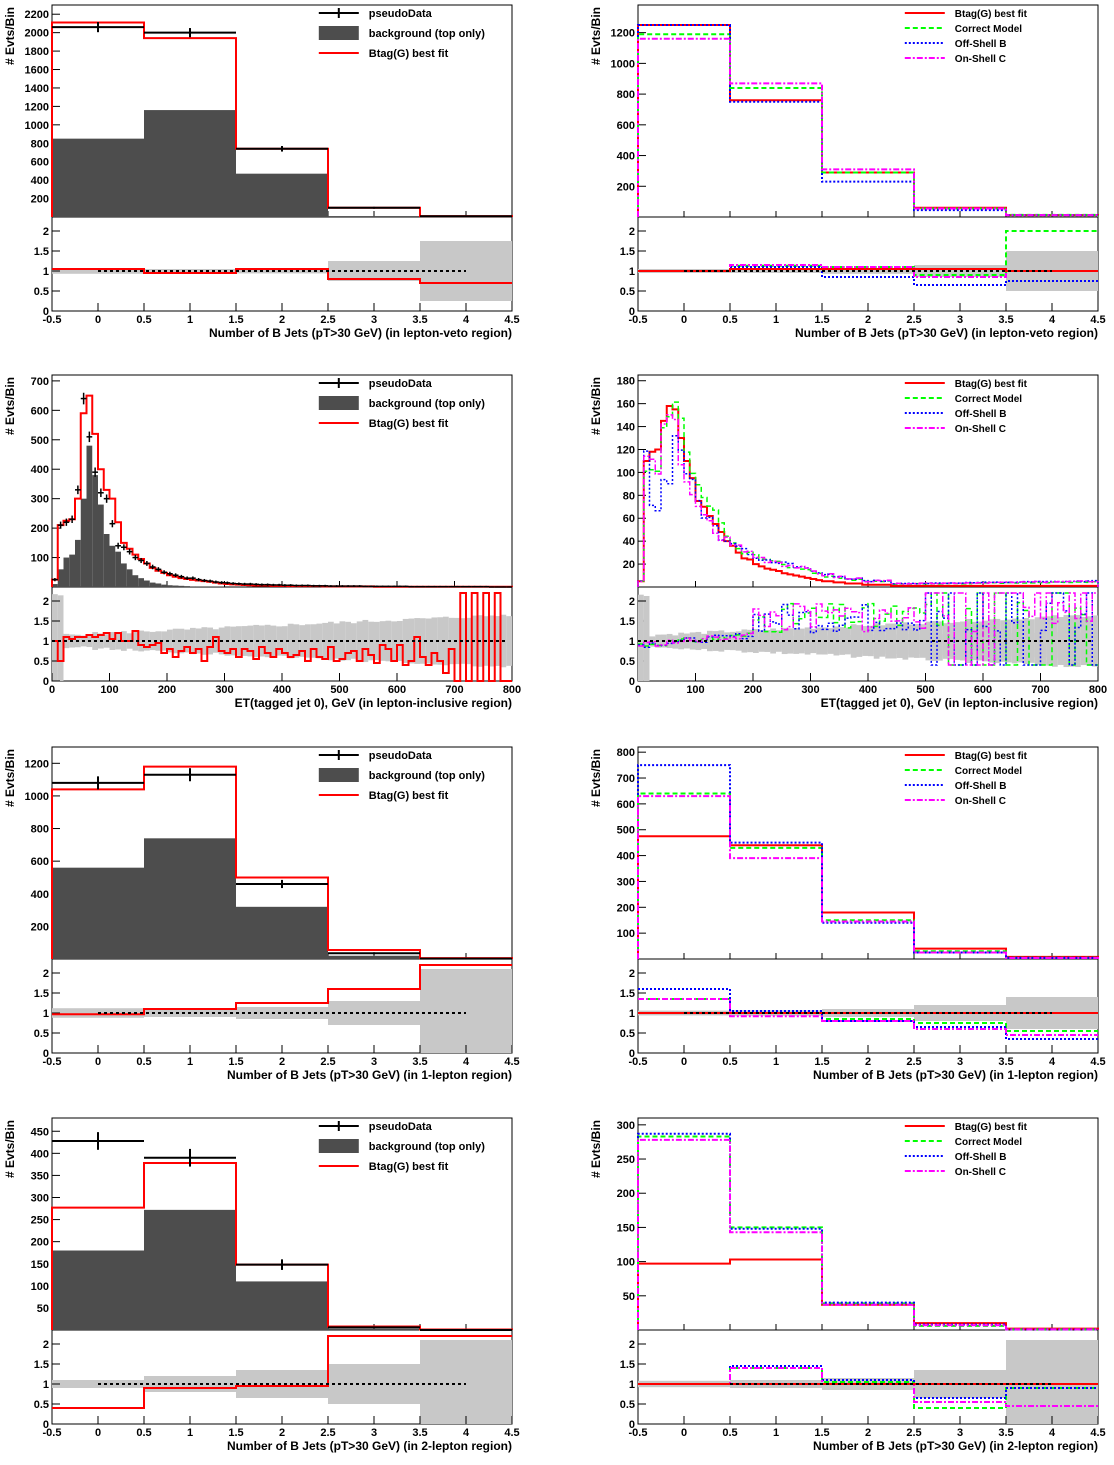  What do you see at coordinates (629, 565) in the screenshot?
I see `y-tick-label: 20` at bounding box center [629, 565].